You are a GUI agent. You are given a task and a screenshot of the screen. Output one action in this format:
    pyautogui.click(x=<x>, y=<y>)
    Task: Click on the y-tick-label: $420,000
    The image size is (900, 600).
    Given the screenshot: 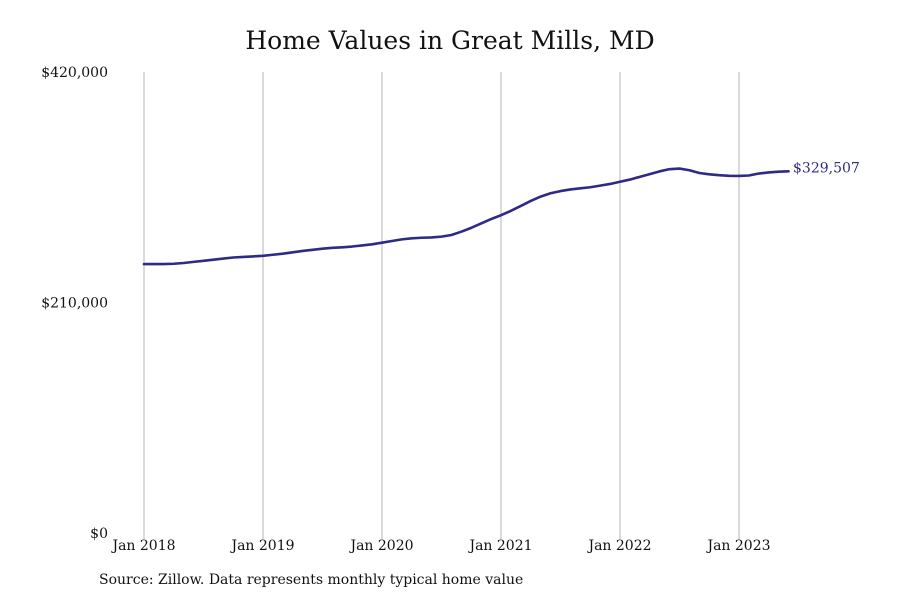 What is the action you would take?
    pyautogui.click(x=74, y=73)
    